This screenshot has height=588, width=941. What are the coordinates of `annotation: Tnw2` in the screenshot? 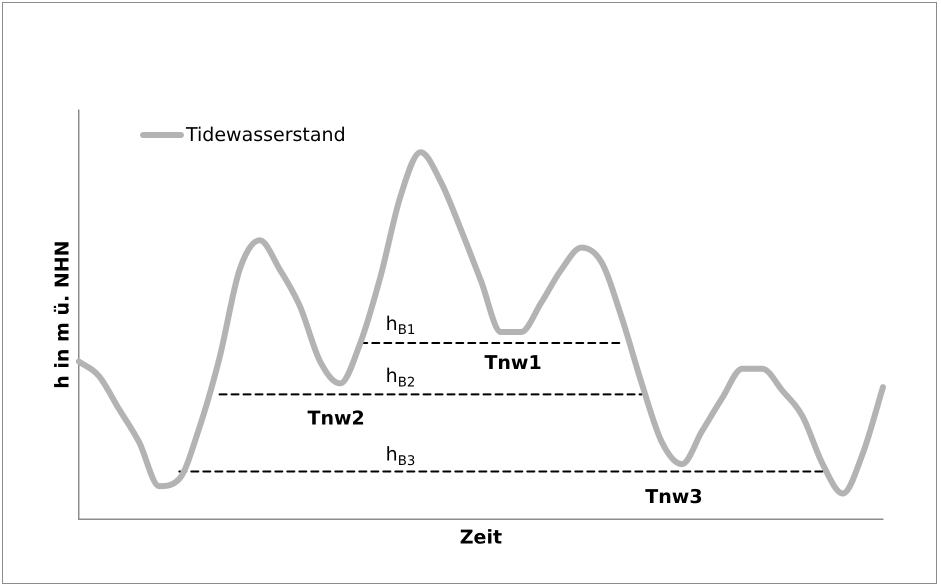 It's located at (336, 418).